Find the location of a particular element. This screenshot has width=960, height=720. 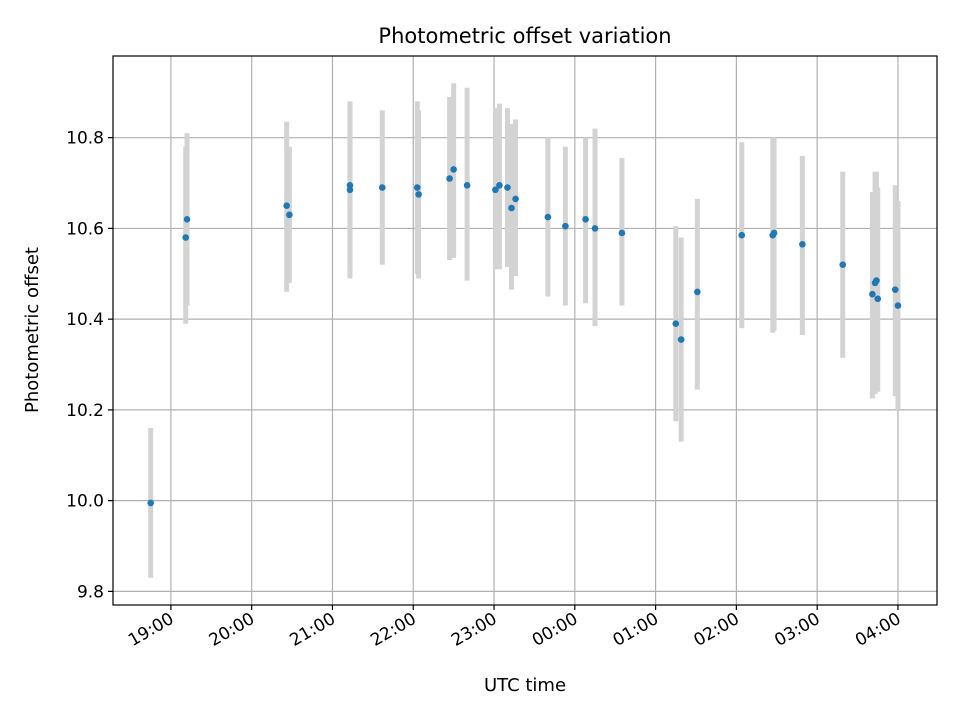

x-axis-label: UTC time is located at coordinates (525, 685).